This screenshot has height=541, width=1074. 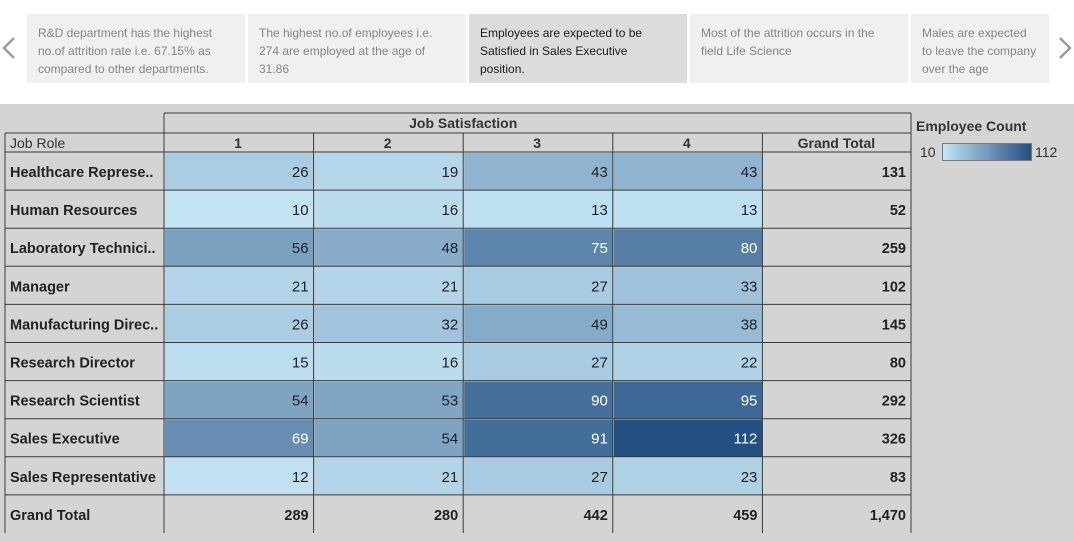 I want to click on cell-value: 95, so click(x=749, y=401).